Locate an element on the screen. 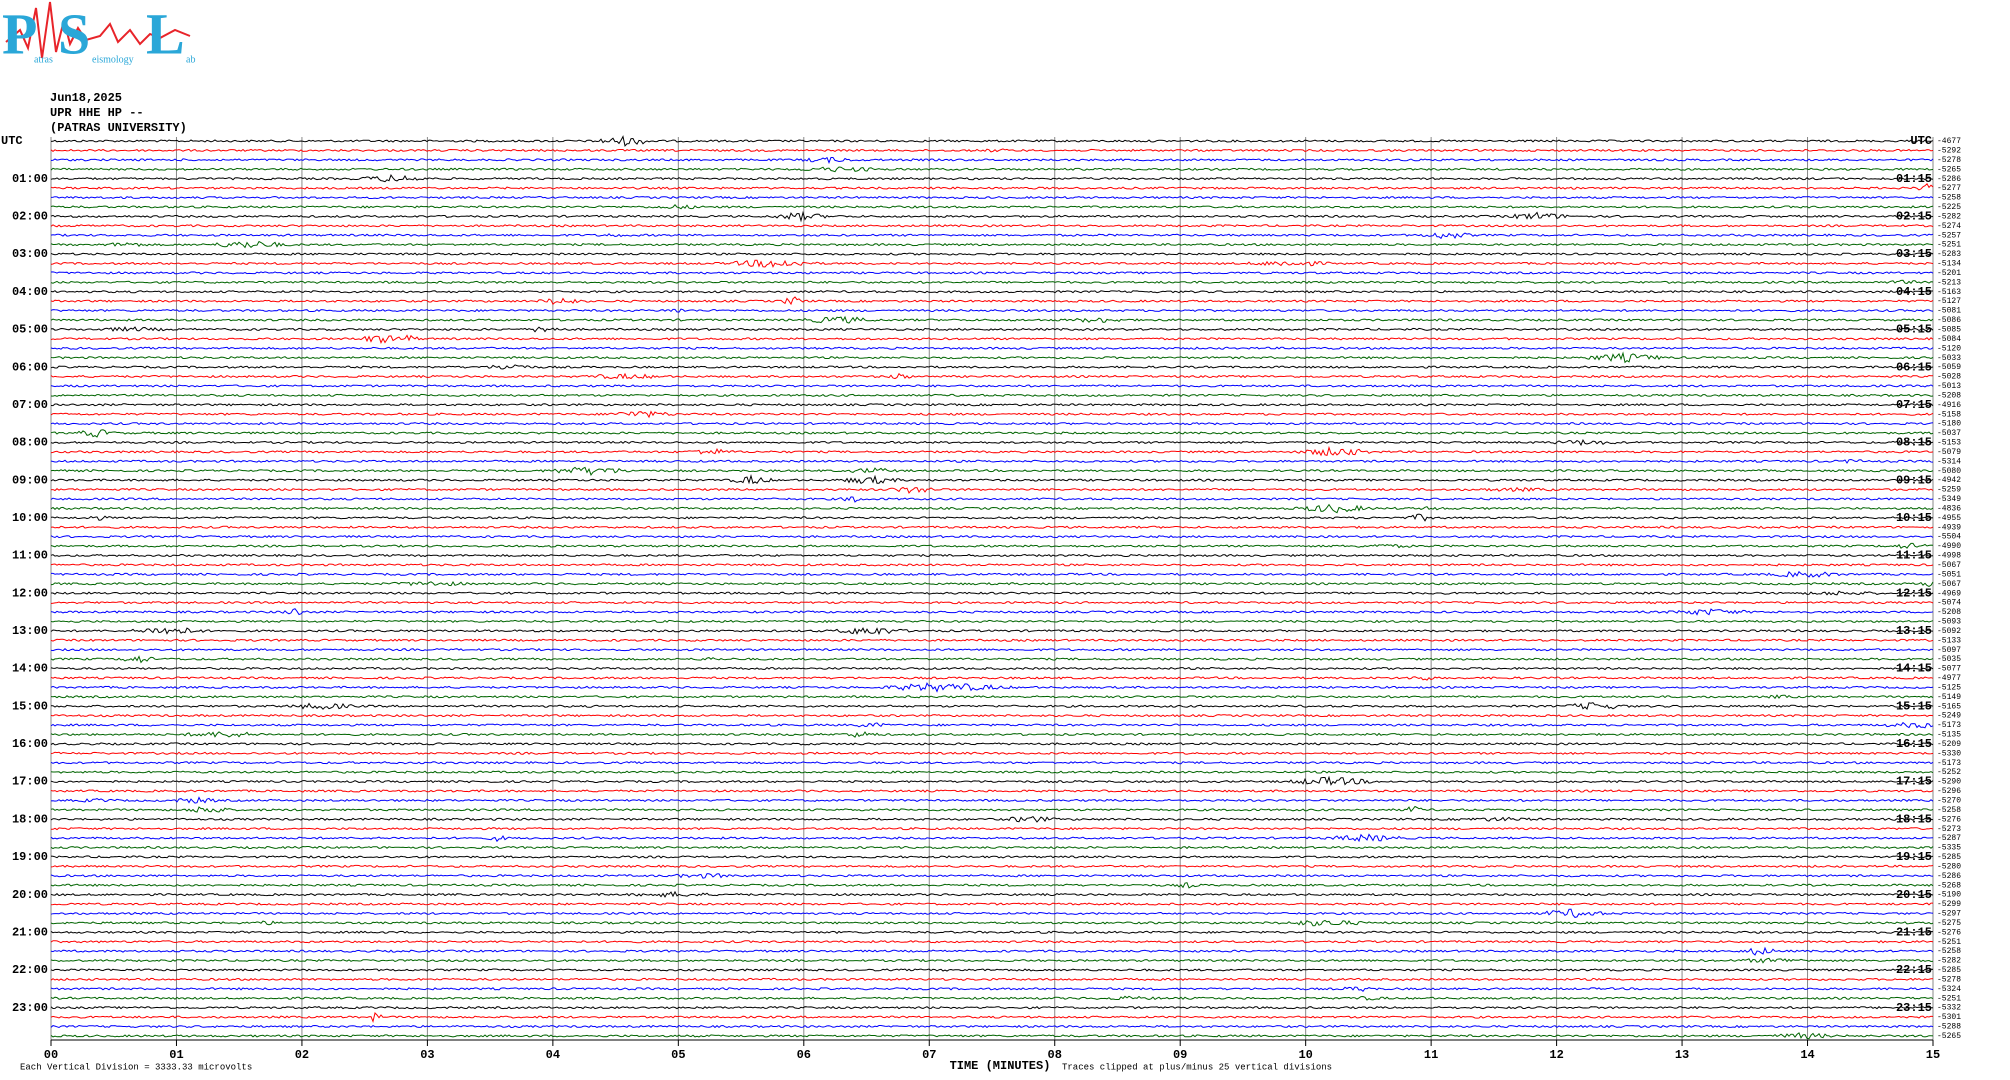  trace-offset: -5287 is located at coordinates (1949, 838).